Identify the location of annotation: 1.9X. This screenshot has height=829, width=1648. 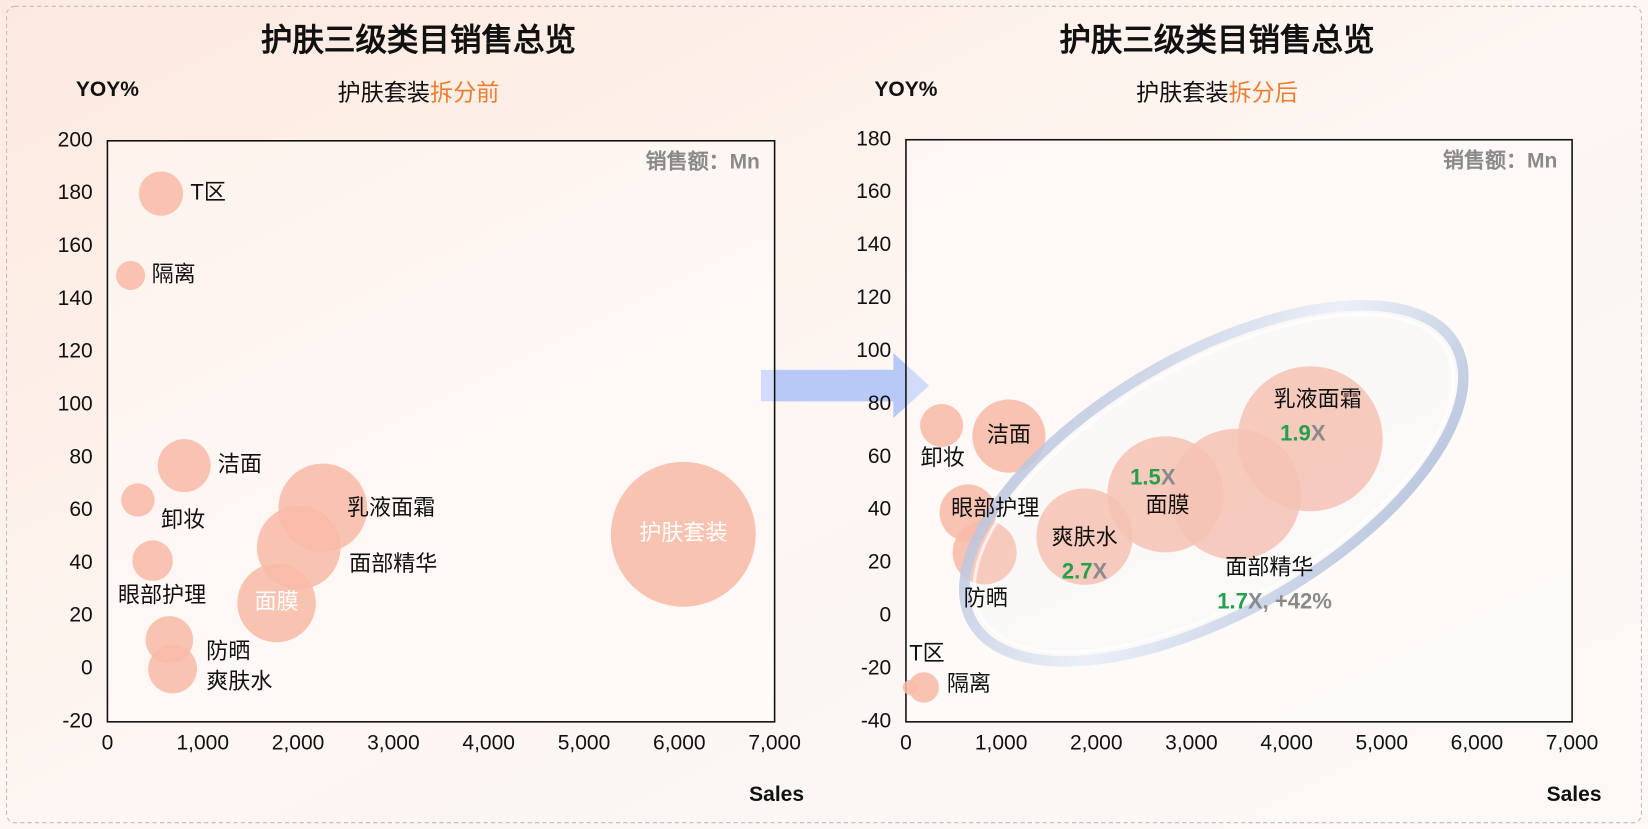
(1303, 432).